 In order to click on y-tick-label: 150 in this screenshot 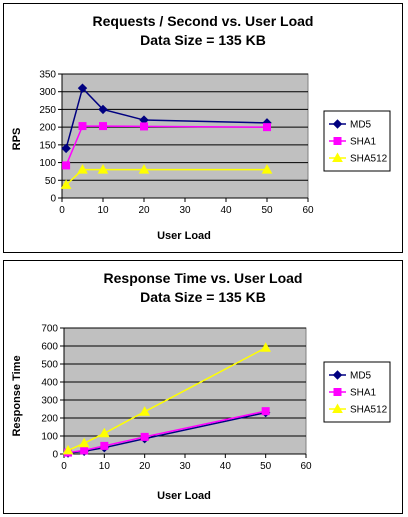, I will do `click(47, 145)`.